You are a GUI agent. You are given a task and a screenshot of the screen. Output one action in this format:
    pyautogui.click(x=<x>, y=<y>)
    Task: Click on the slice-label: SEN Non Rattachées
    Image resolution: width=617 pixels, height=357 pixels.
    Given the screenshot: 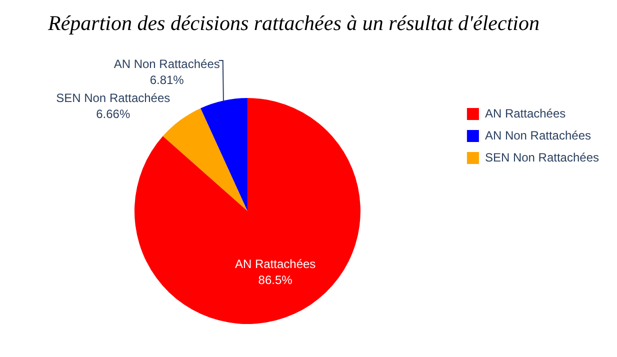 What is the action you would take?
    pyautogui.click(x=113, y=97)
    